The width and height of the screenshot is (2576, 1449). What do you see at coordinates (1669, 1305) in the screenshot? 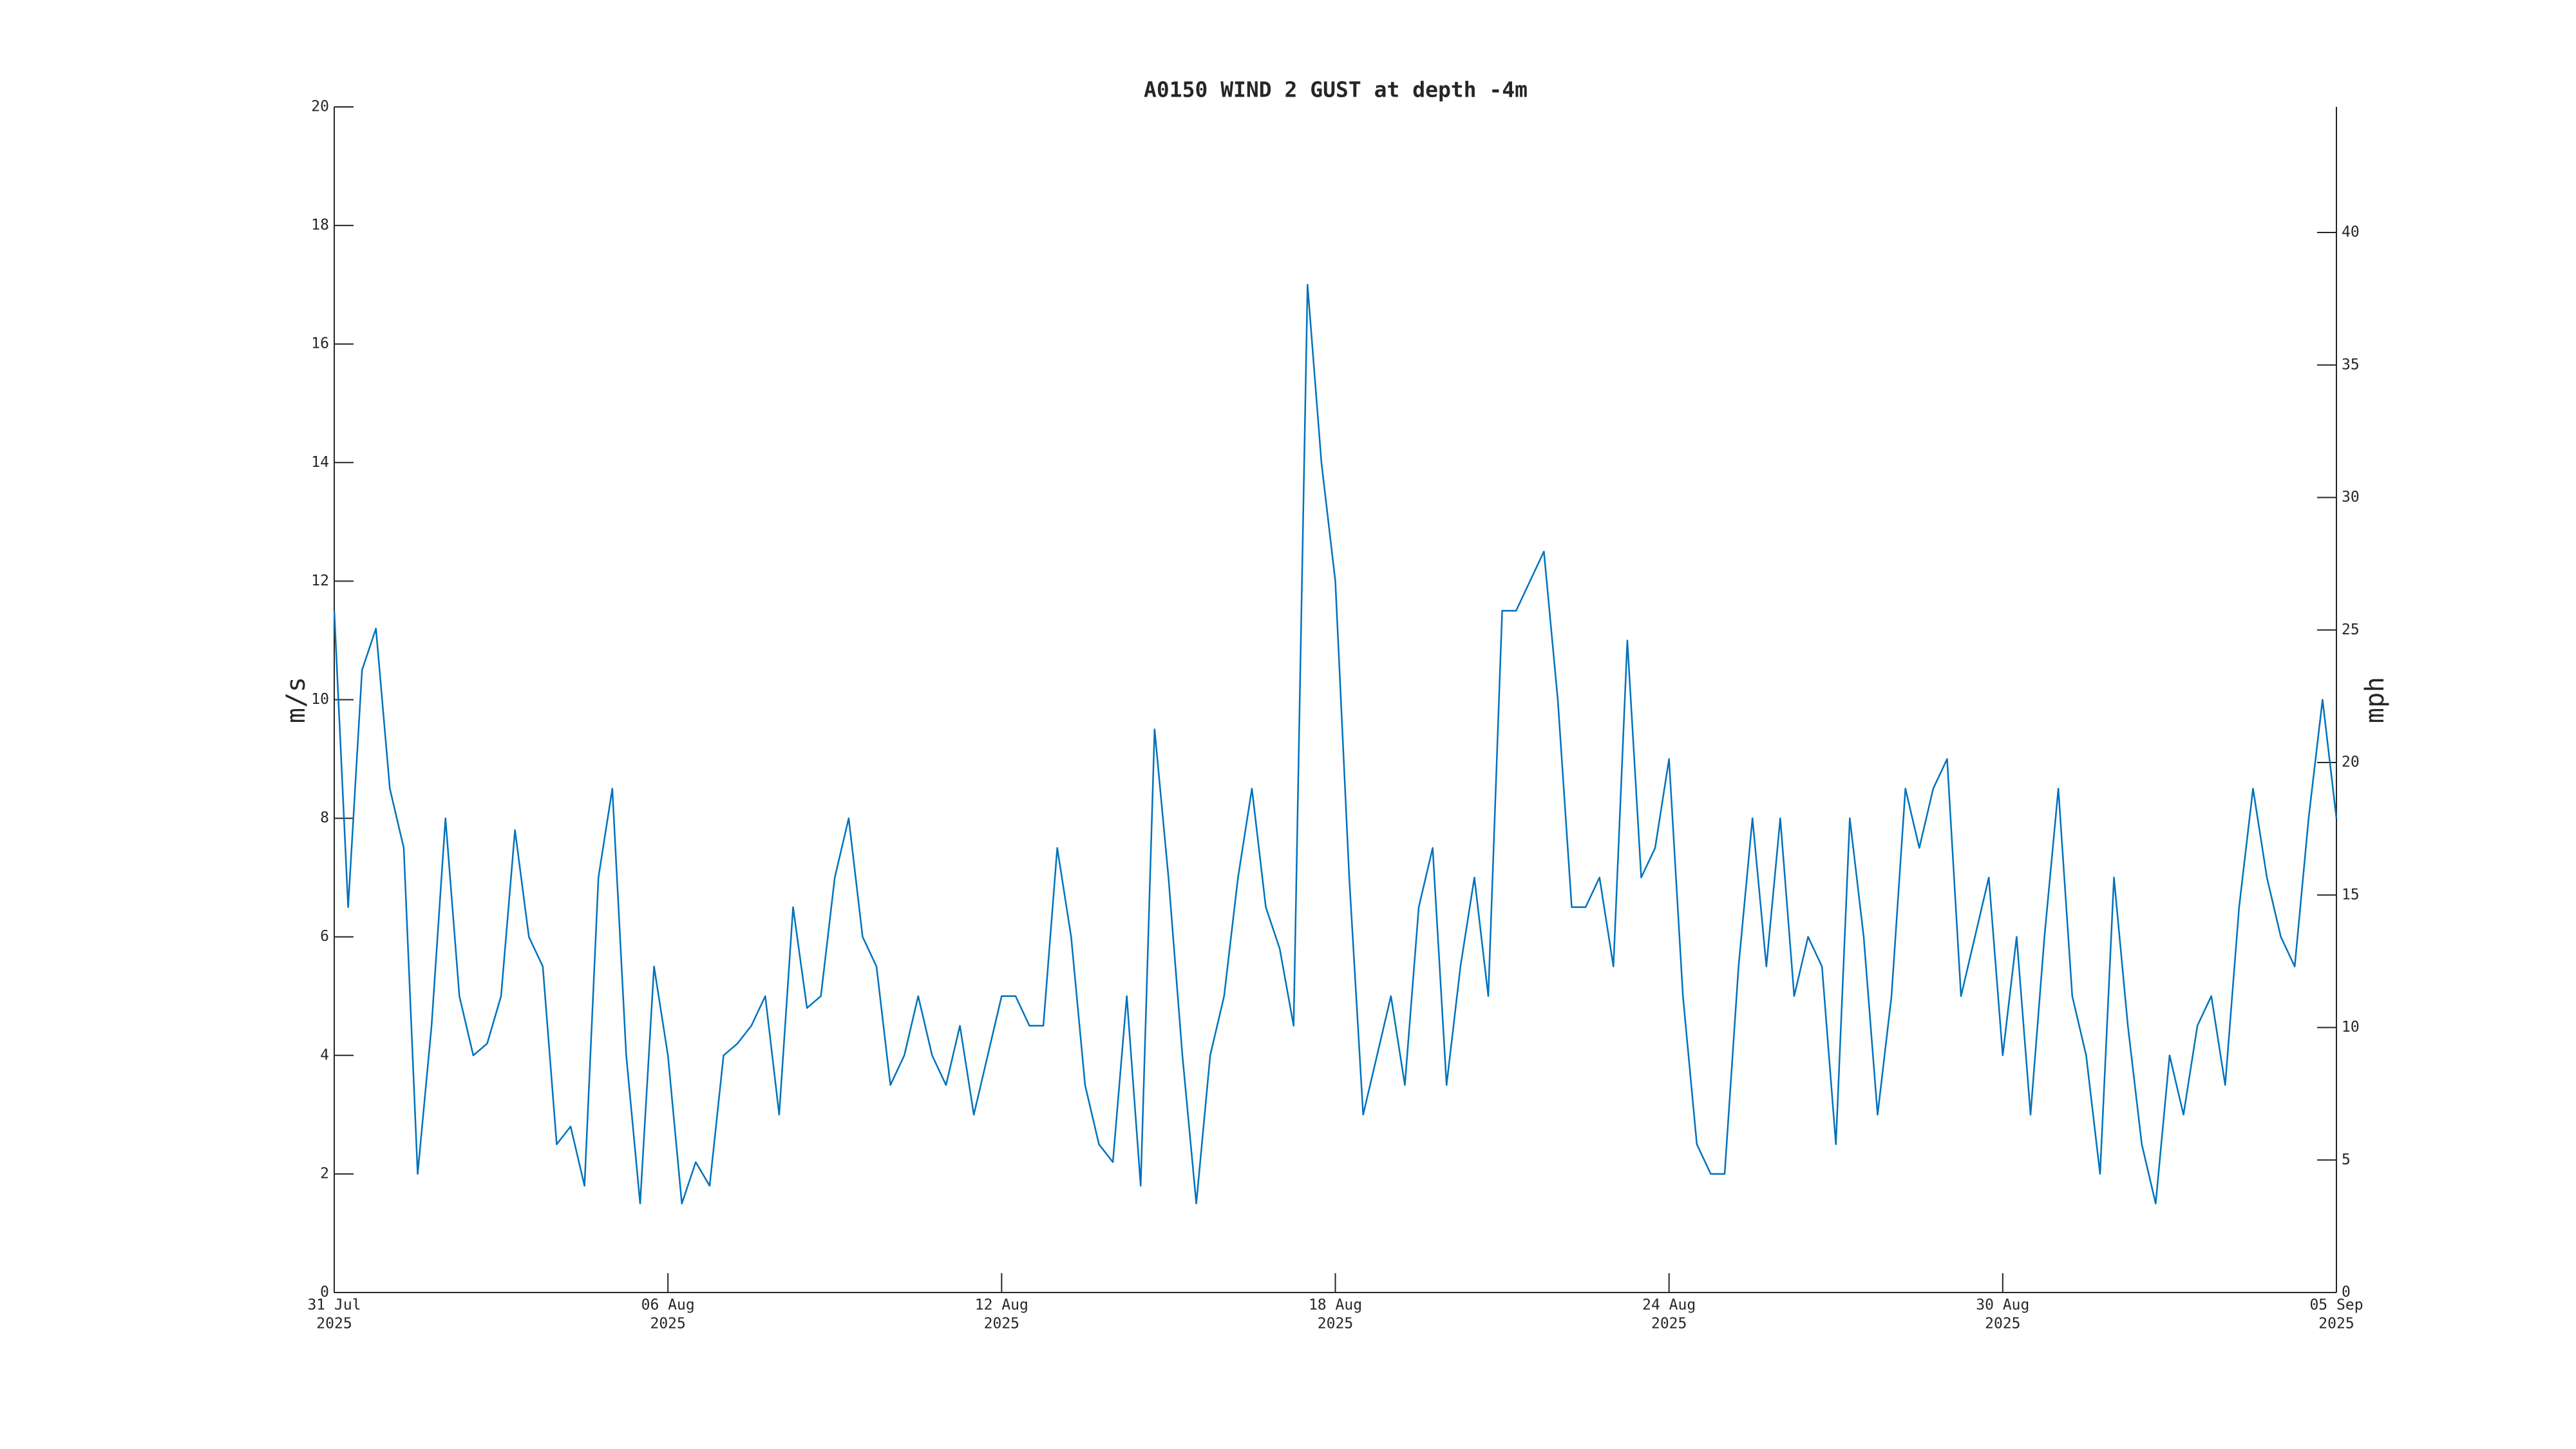
I see `x-tick-label: 24 Aug` at bounding box center [1669, 1305].